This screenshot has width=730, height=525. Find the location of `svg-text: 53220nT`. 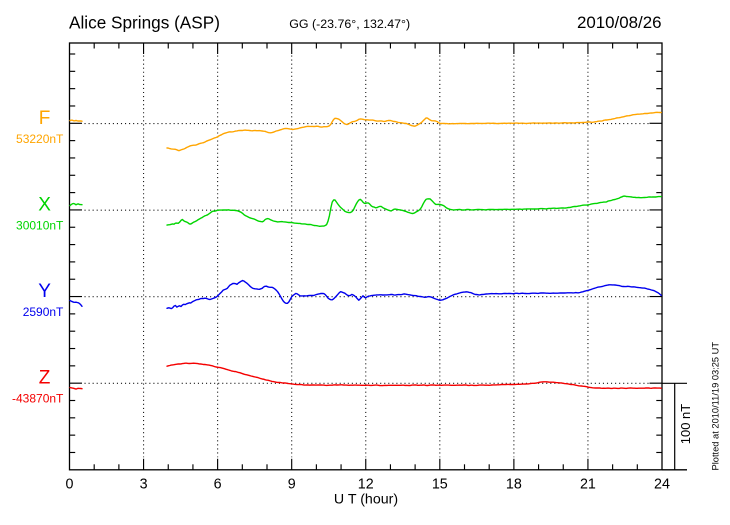

svg-text: 53220nT is located at coordinates (40, 139).